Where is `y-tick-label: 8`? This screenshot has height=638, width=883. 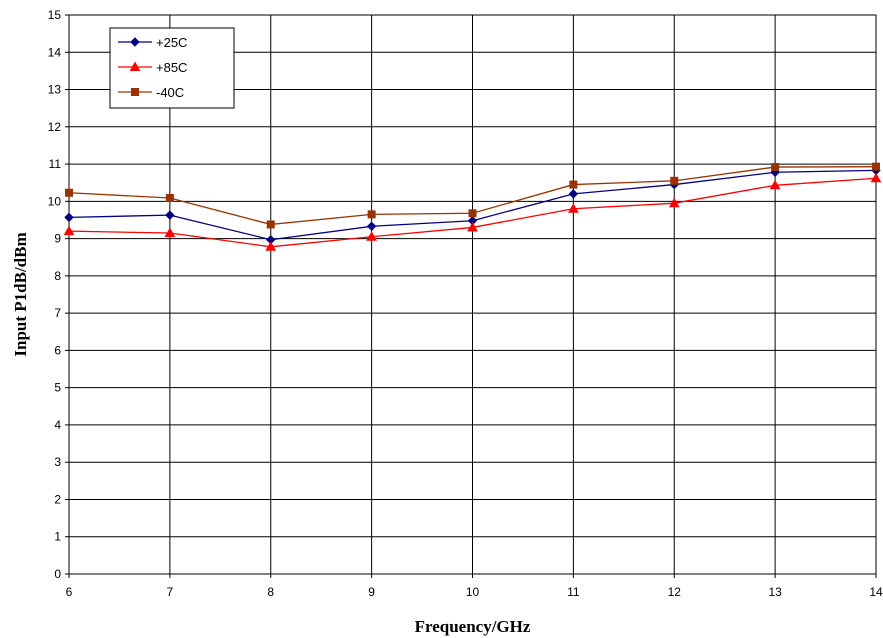
y-tick-label: 8 is located at coordinates (57, 276).